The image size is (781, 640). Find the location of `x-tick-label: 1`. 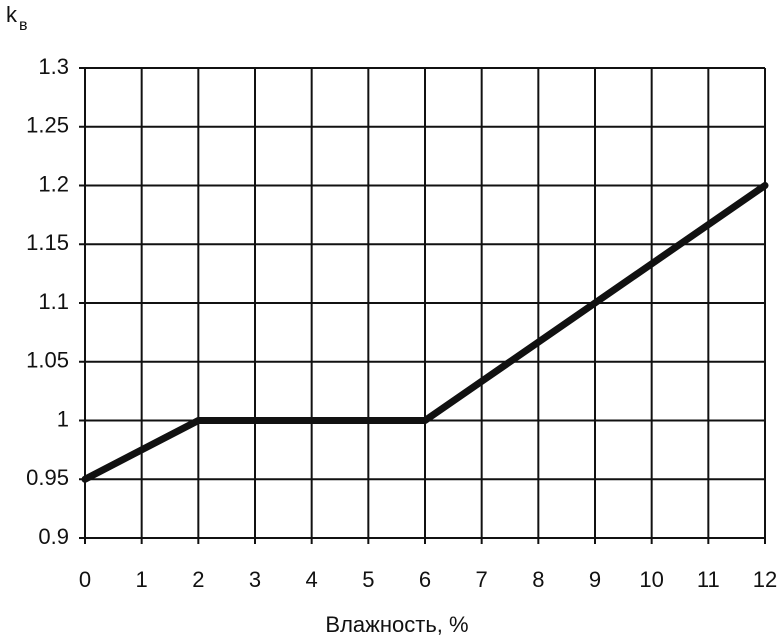

x-tick-label: 1 is located at coordinates (142, 579).